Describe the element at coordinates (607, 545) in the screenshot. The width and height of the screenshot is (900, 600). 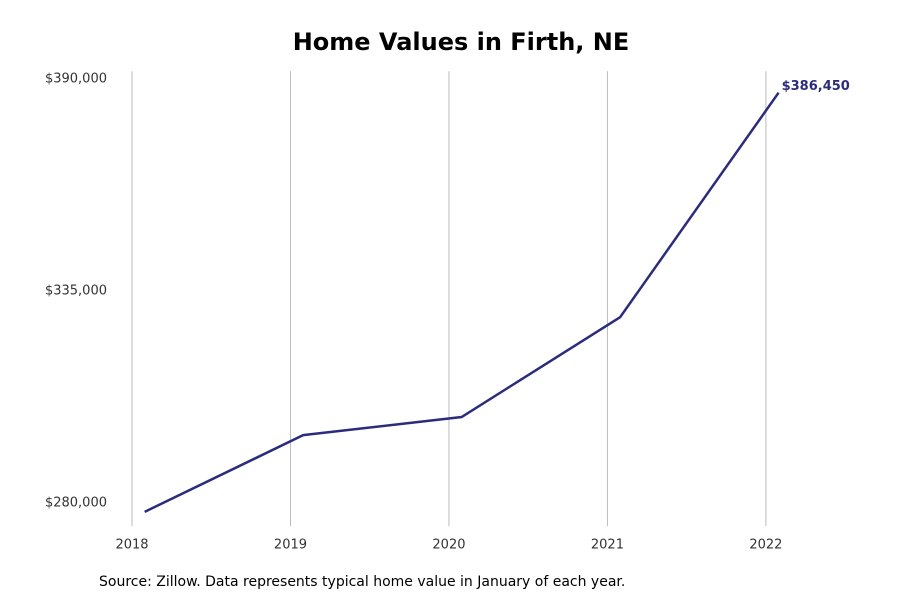
I see `x-tick-label: 2021` at that location.